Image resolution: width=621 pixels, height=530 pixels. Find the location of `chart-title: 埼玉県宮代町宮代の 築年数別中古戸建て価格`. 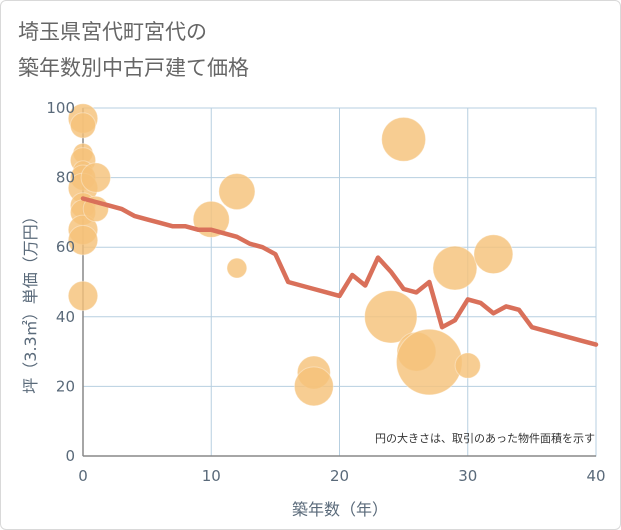

chart-title: 埼玉県宮代町宮代の 築年数別中古戸建て価格 is located at coordinates (133, 50).